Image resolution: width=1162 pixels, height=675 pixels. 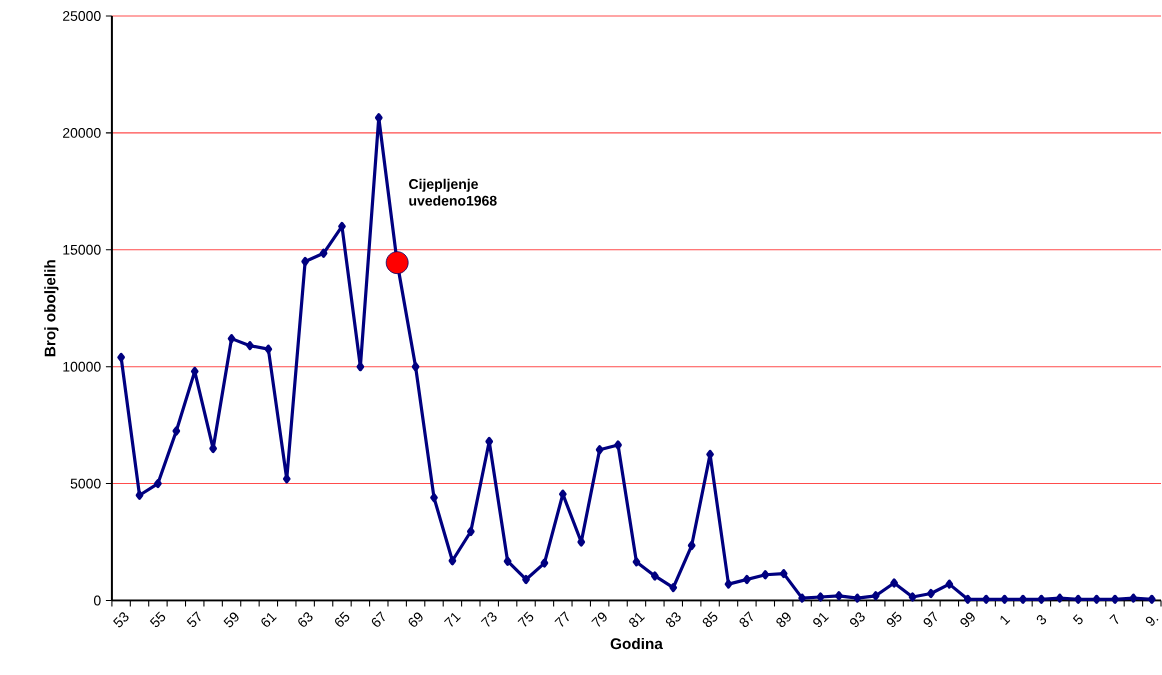 I want to click on x-tick-label: 67, so click(x=378, y=619).